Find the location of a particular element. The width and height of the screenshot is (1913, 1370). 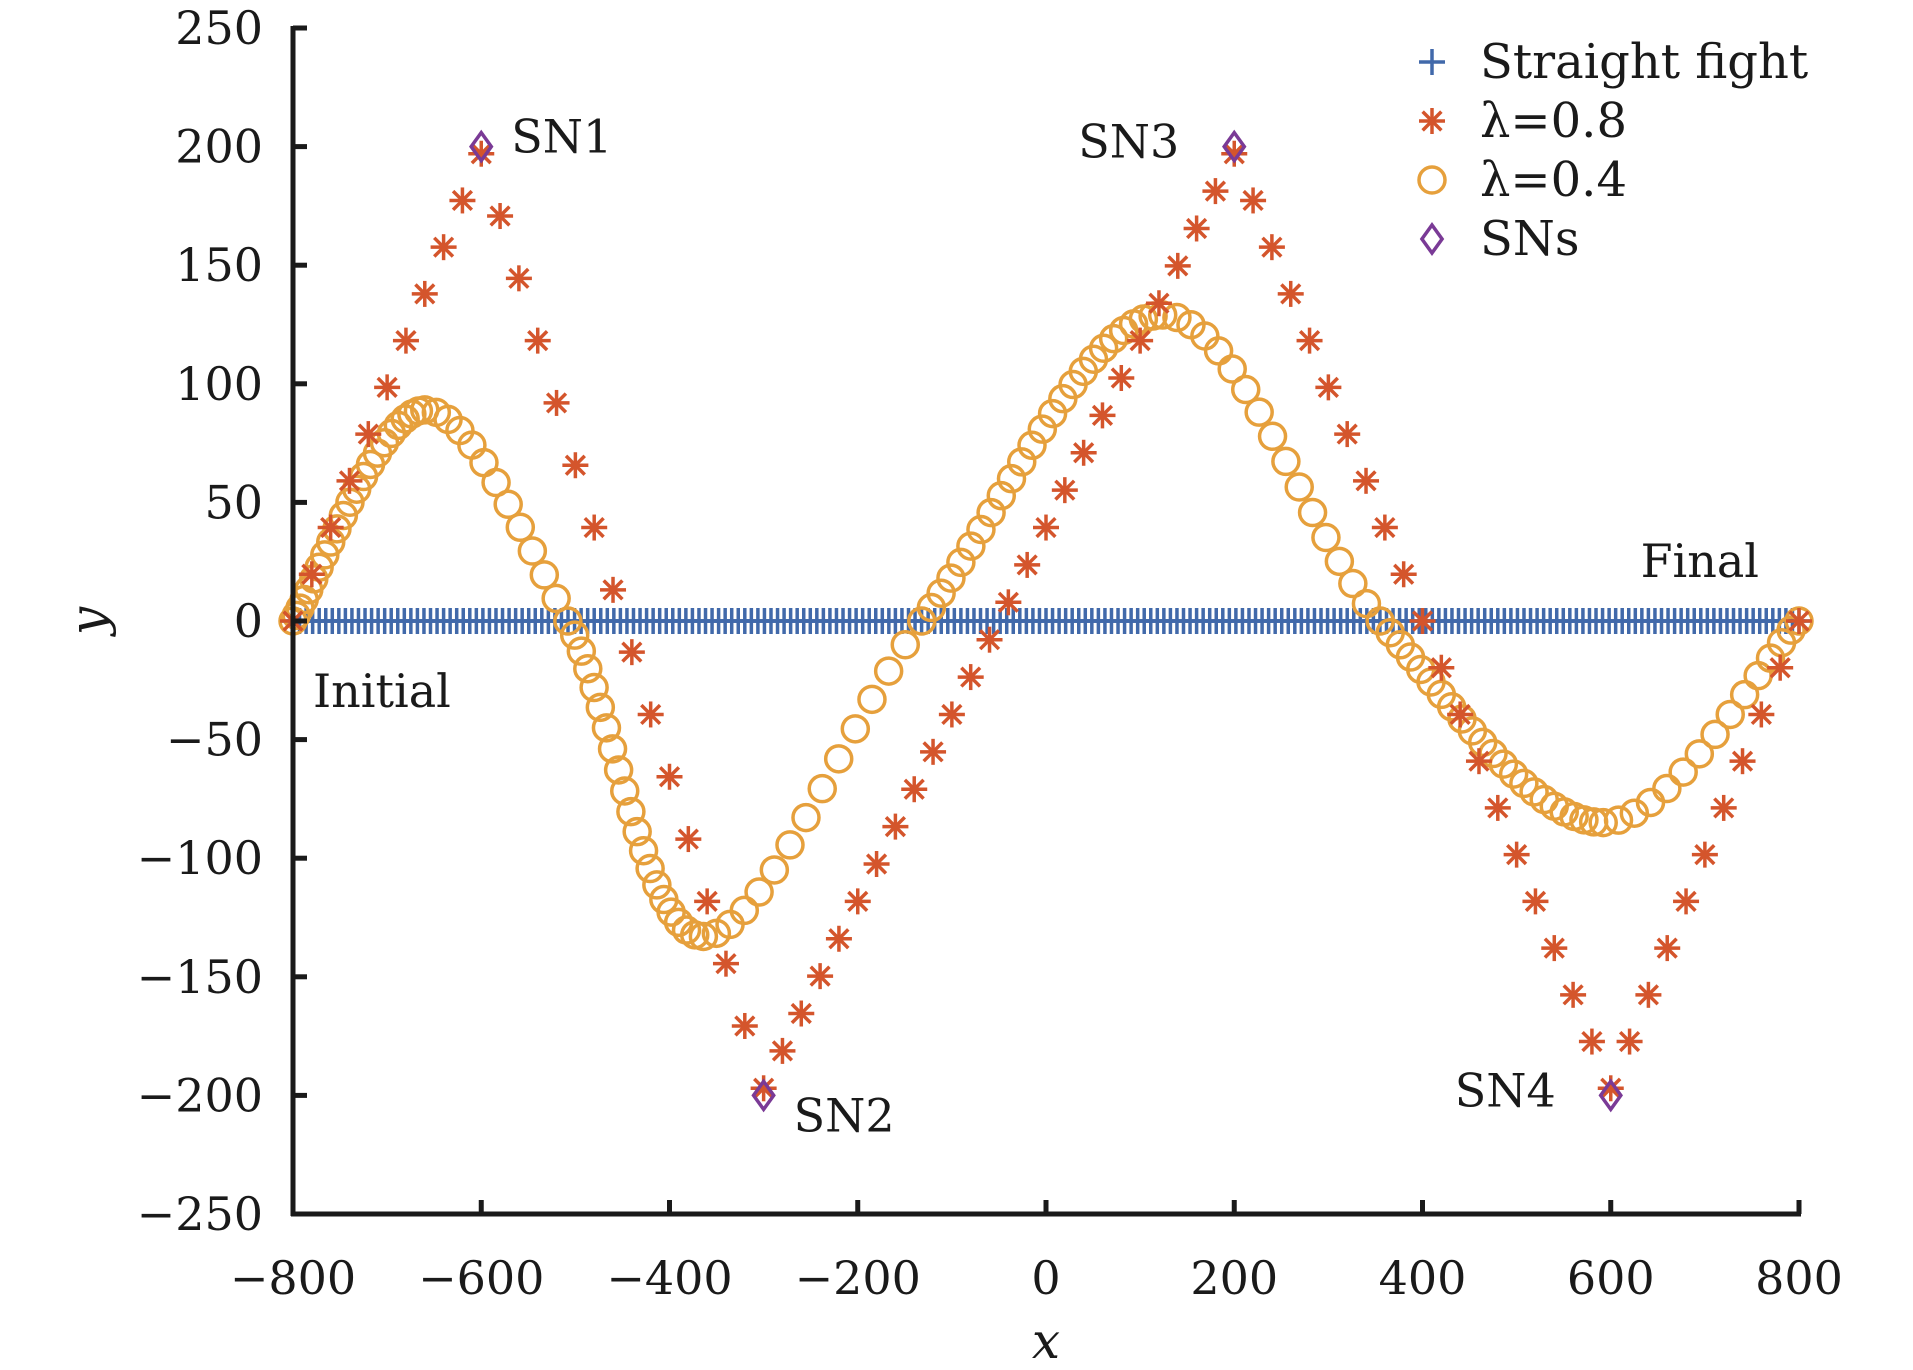

x-ticks: −800 −600 −400 −200 0 200 400 600 800 is located at coordinates (1036, 1252).